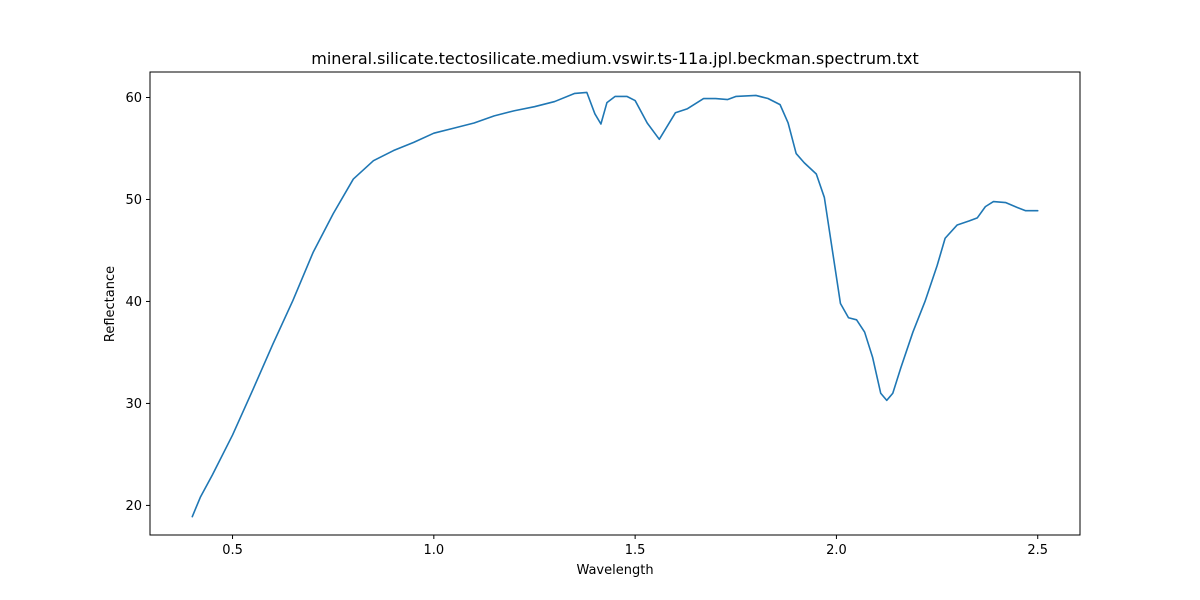 Image resolution: width=1200 pixels, height=600 pixels. What do you see at coordinates (133, 302) in the screenshot?
I see `y-tick-label: 40` at bounding box center [133, 302].